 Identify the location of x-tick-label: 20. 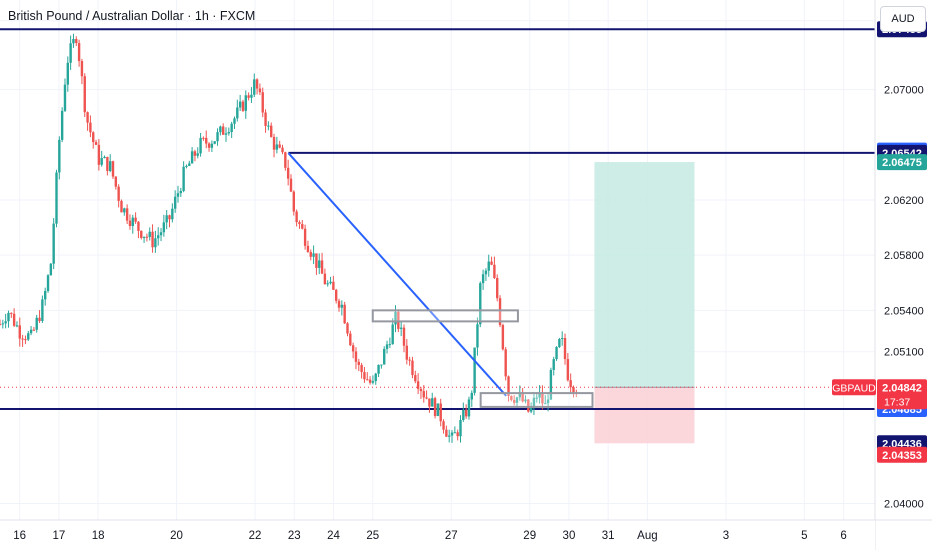
(176, 536).